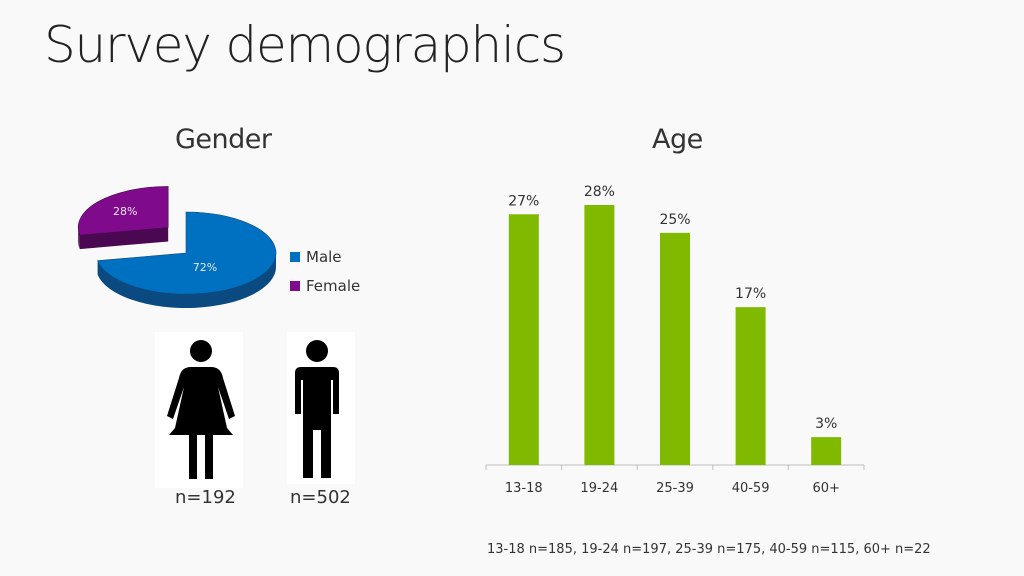 The height and width of the screenshot is (576, 1024). Describe the element at coordinates (125, 211) in the screenshot. I see `pie-label-female: 28%` at that location.